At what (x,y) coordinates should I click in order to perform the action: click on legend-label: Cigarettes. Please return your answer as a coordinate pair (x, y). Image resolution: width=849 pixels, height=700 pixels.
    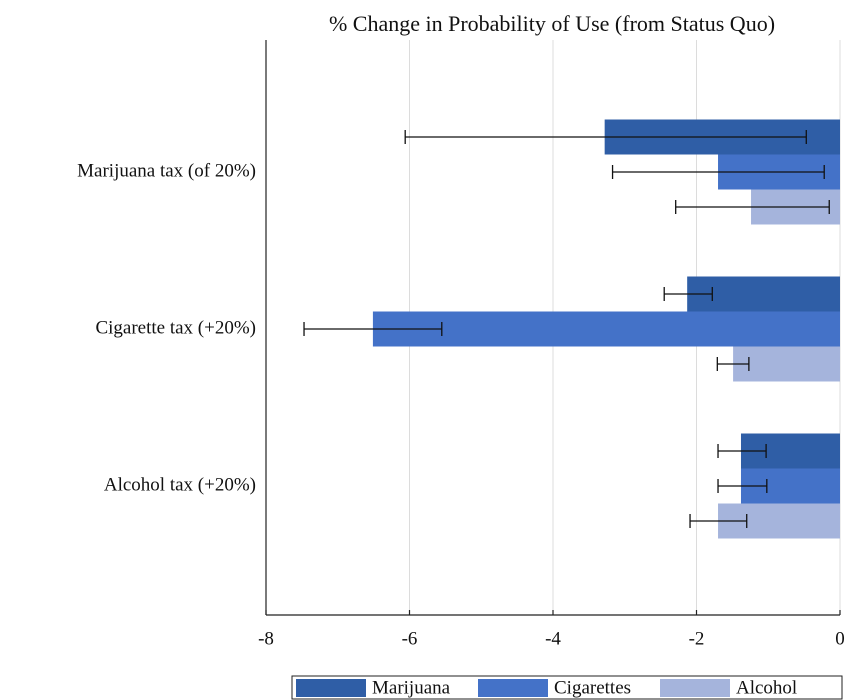
    Looking at the image, I should click on (592, 687).